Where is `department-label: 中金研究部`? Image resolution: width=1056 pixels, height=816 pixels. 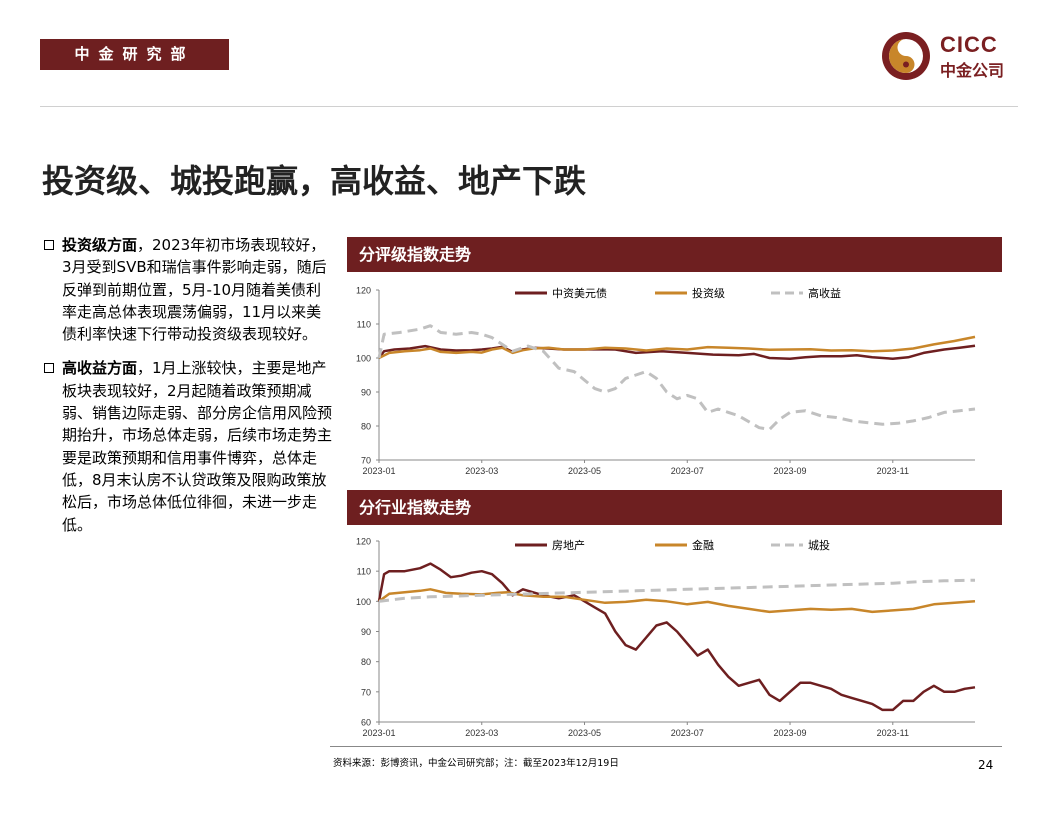 department-label: 中金研究部 is located at coordinates (134, 54).